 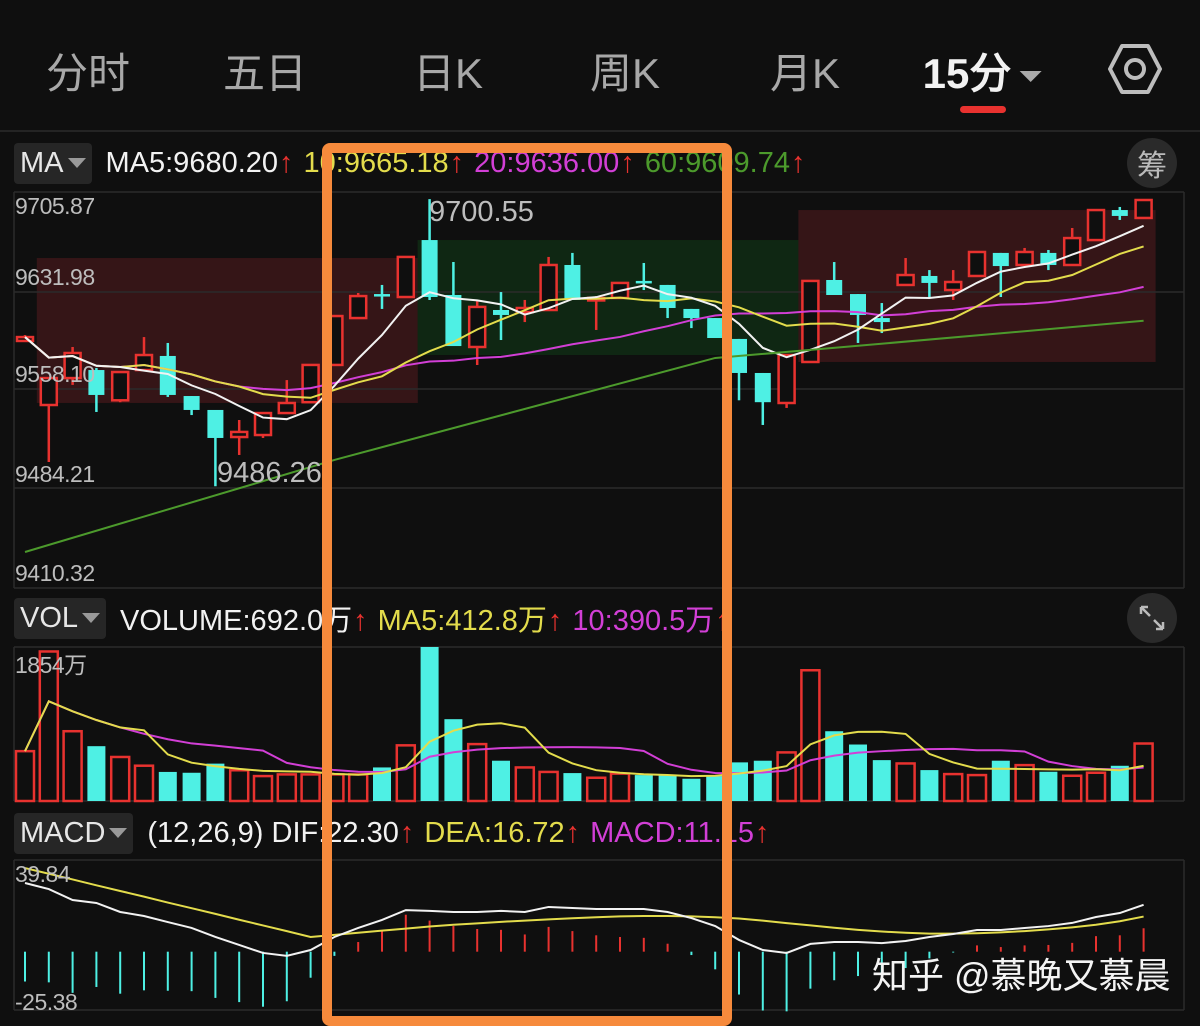 What do you see at coordinates (967, 73) in the screenshot?
I see `tab-15min-label: 15分` at bounding box center [967, 73].